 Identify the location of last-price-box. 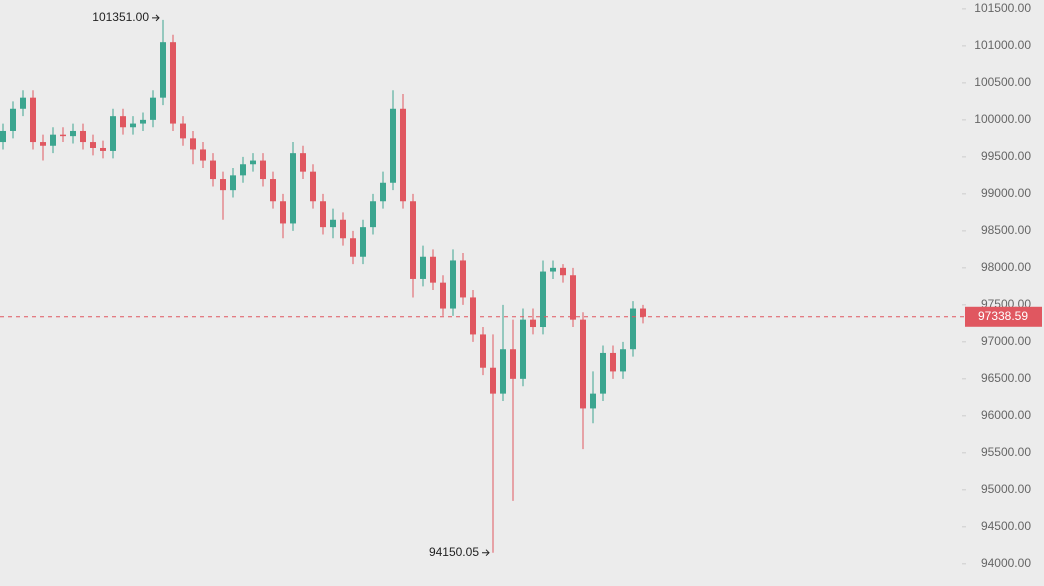
(1003, 316).